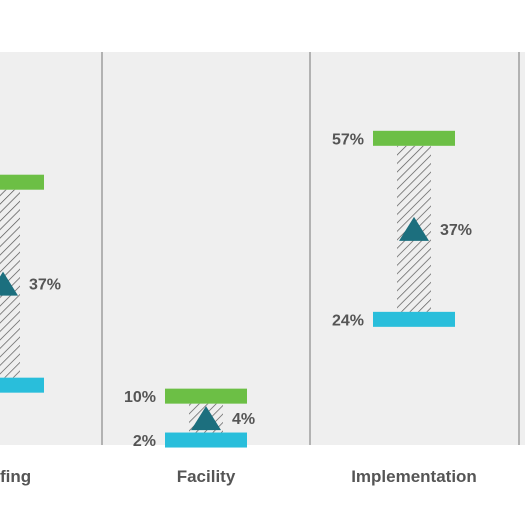  I want to click on lower-bar-facility, so click(206, 440).